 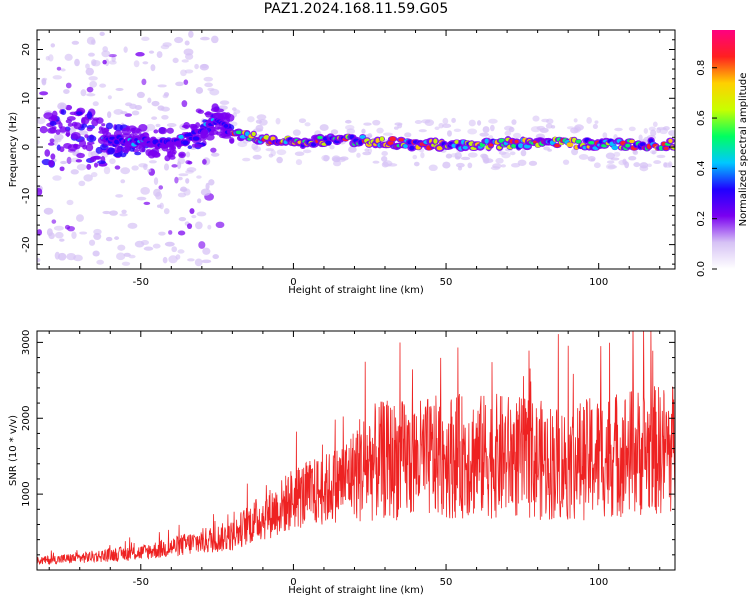 I want to click on y-tick-label: 0, so click(x=26, y=147).